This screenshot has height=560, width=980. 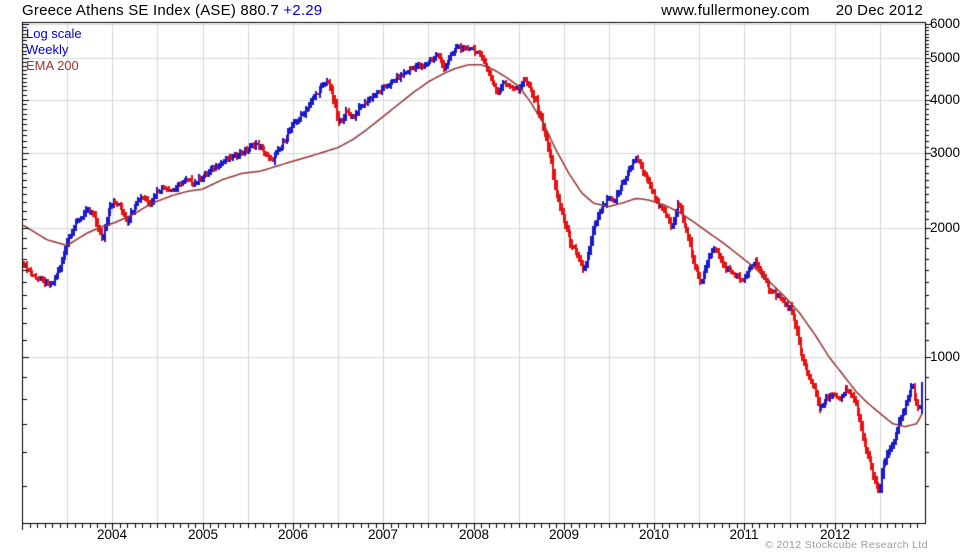 I want to click on x-axis-label: 2012, so click(x=835, y=534).